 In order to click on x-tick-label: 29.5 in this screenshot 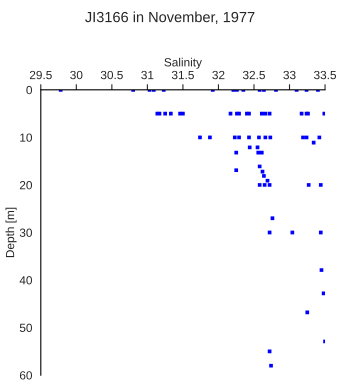, I will do `click(41, 75)`.